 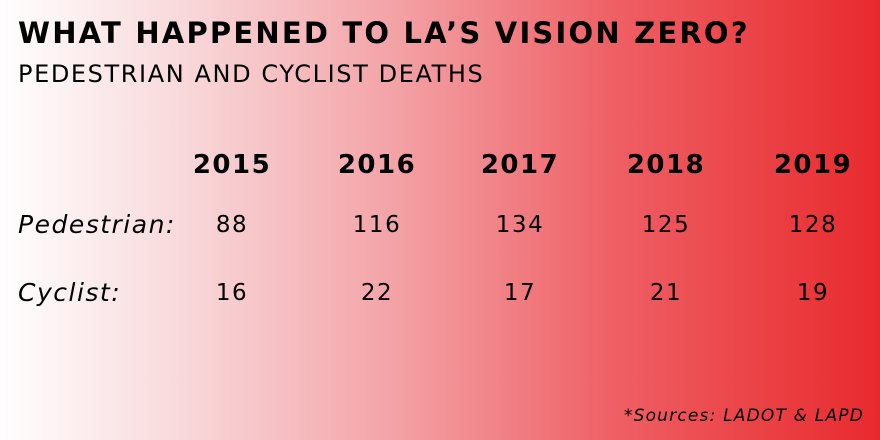 What do you see at coordinates (377, 293) in the screenshot?
I see `cell-cyclist-2016: 22` at bounding box center [377, 293].